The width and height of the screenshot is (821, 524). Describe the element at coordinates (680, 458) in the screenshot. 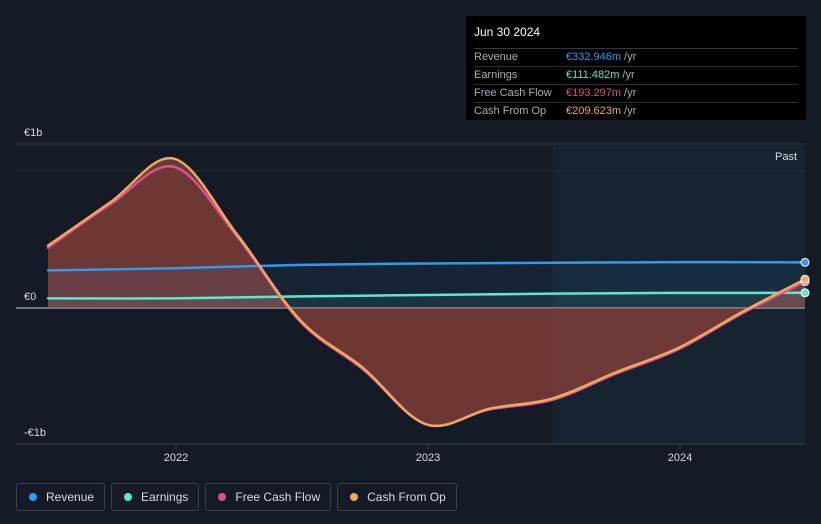

I see `x-tick-label: 2024` at that location.